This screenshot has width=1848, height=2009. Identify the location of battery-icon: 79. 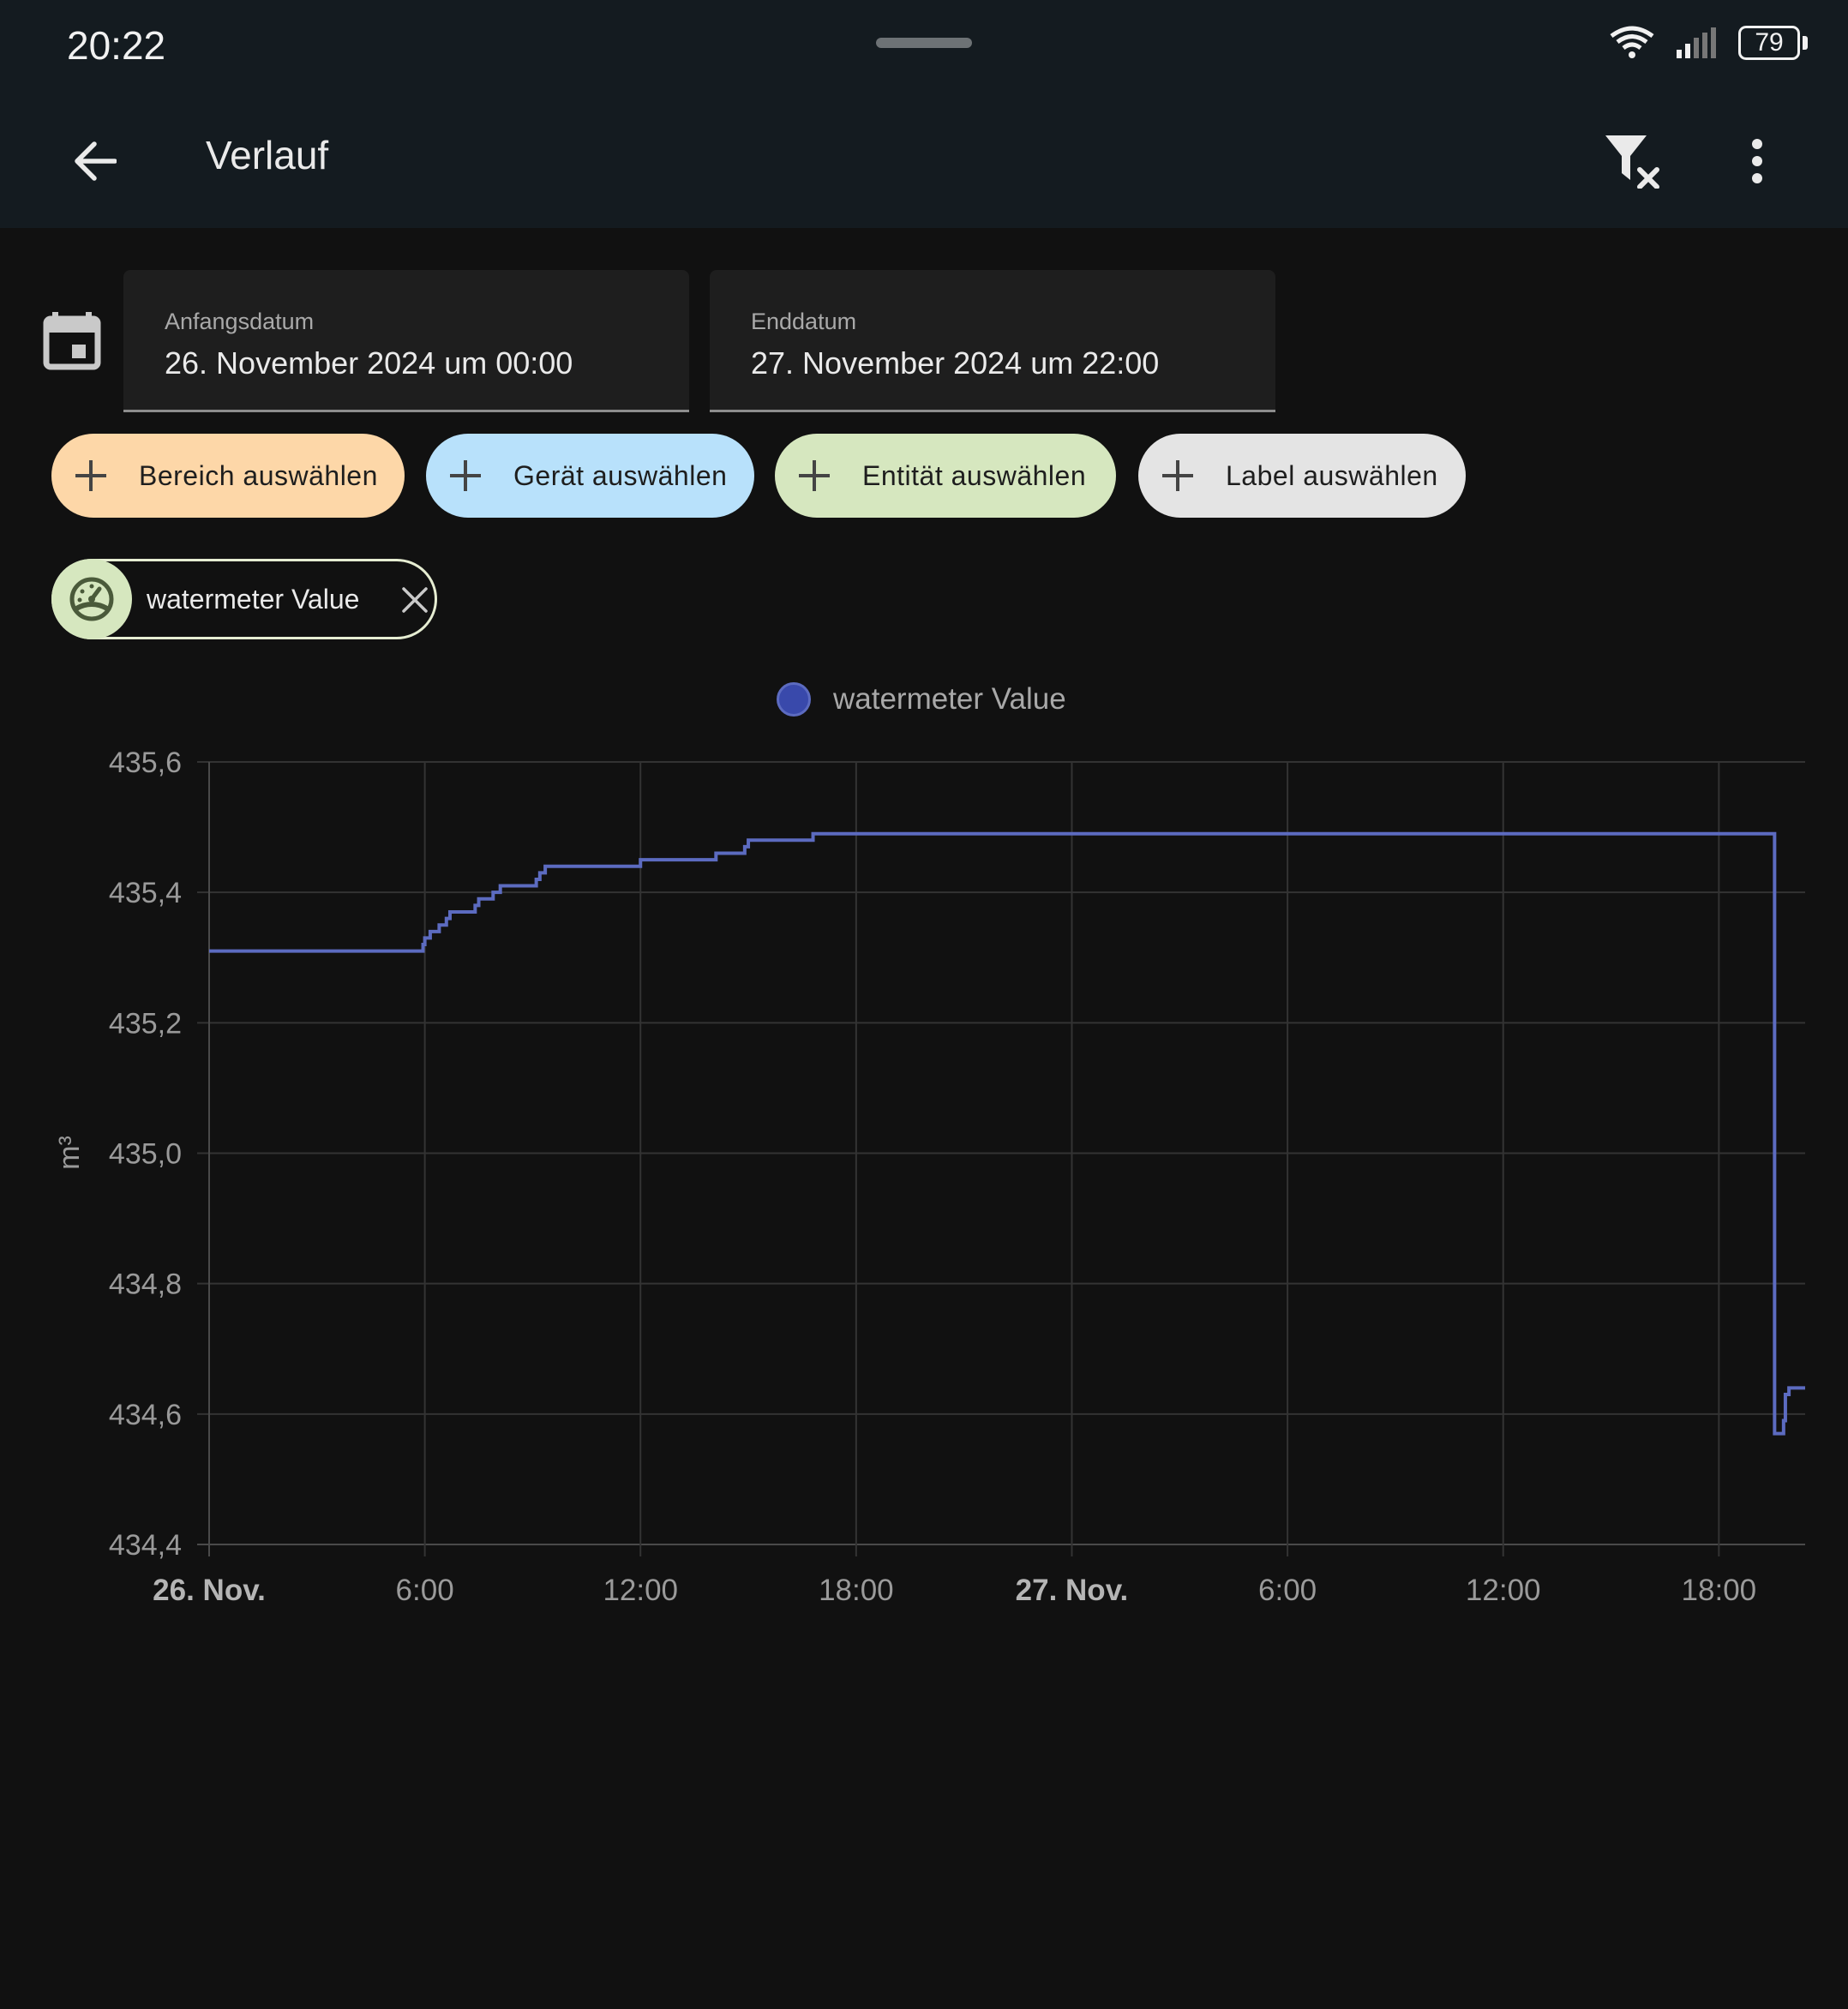
(1773, 43).